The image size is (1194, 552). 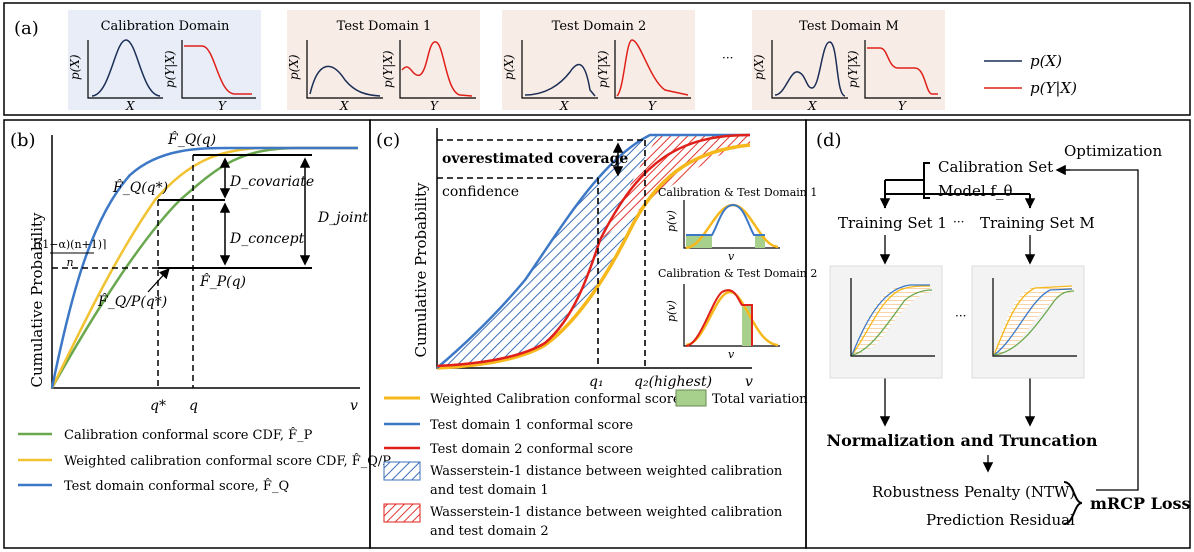 I want to click on legend-px: p(X), so click(x=1046, y=61).